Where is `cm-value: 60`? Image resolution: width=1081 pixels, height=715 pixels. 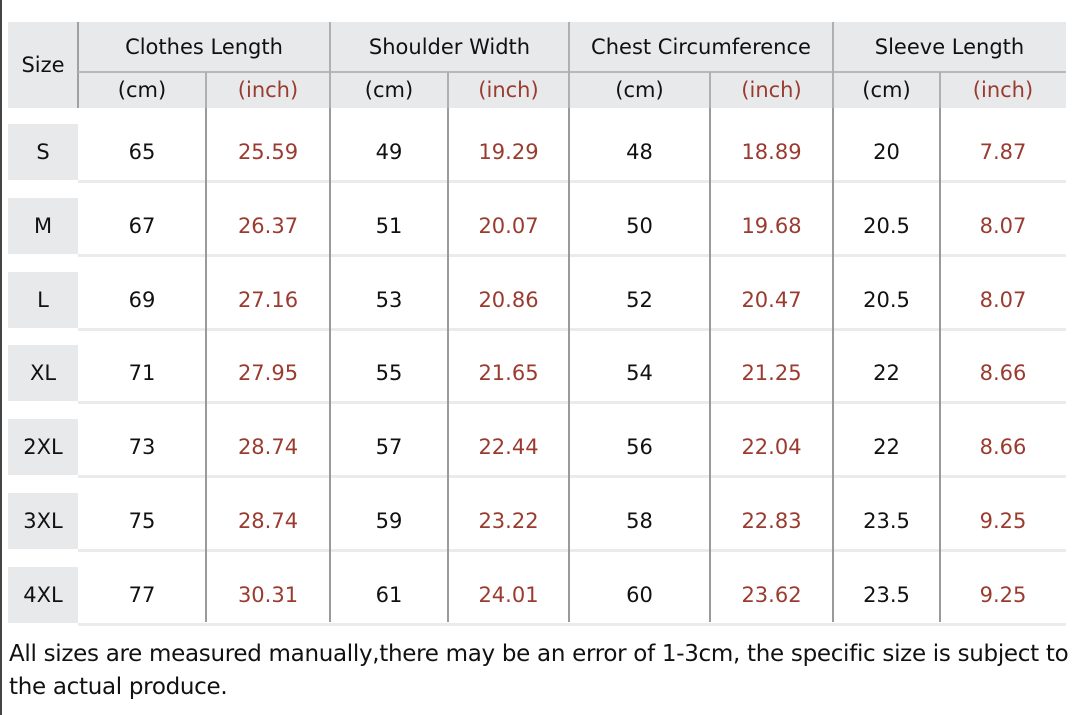 cm-value: 60 is located at coordinates (639, 595).